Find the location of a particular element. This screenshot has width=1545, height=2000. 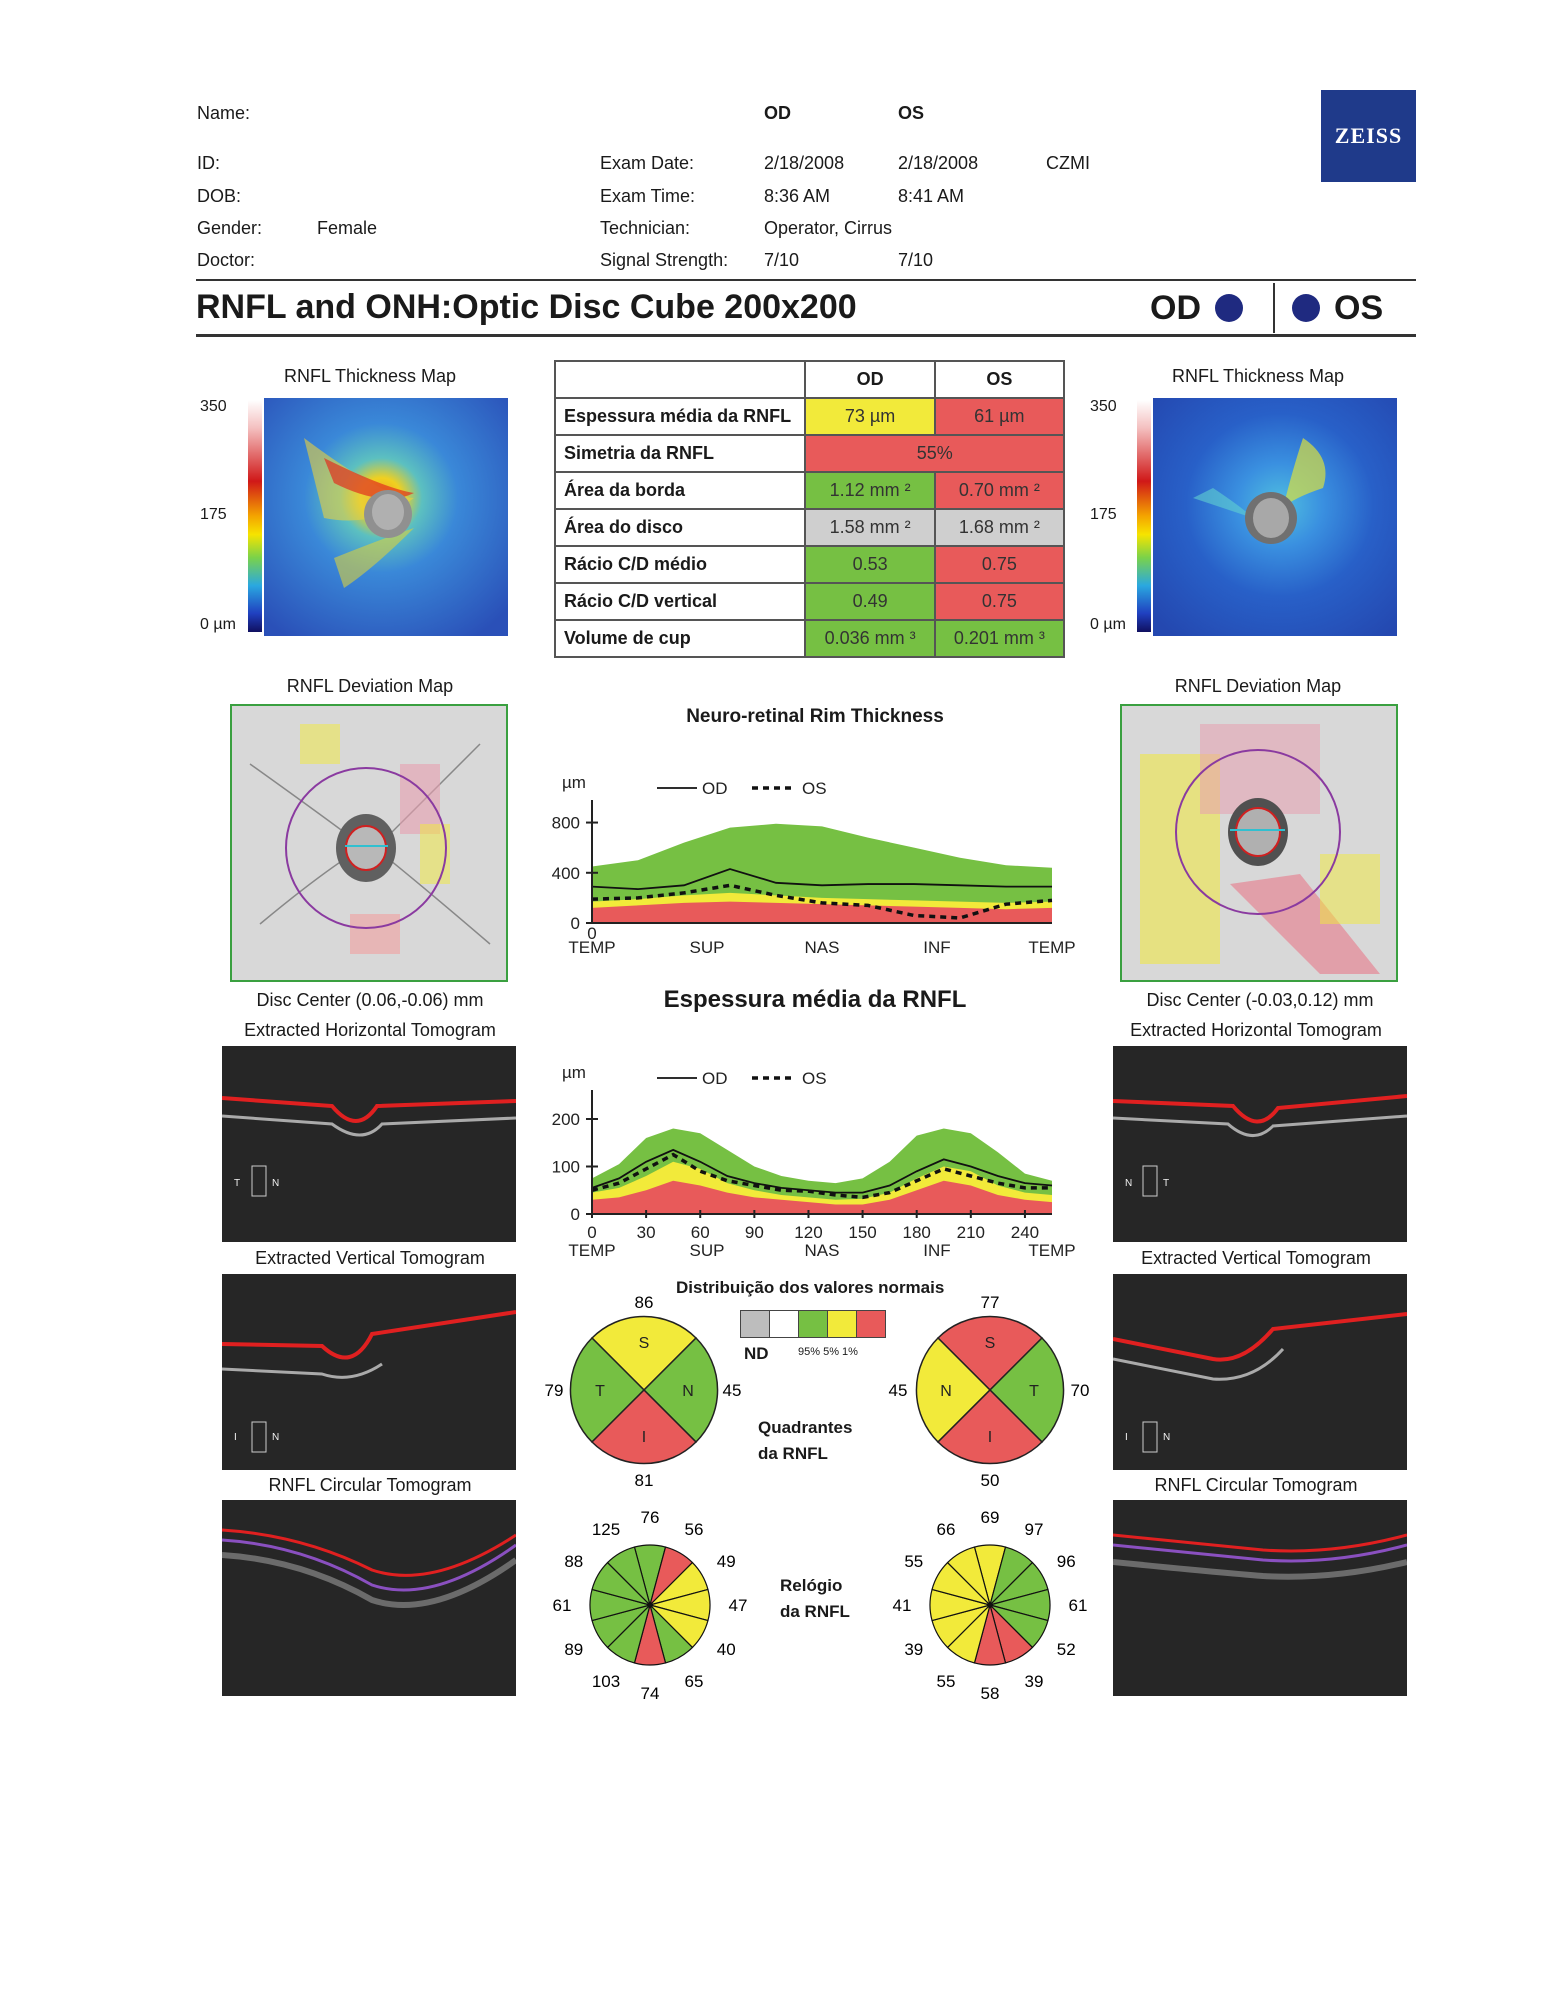

od-h-mark-left: T is located at coordinates (237, 1183).